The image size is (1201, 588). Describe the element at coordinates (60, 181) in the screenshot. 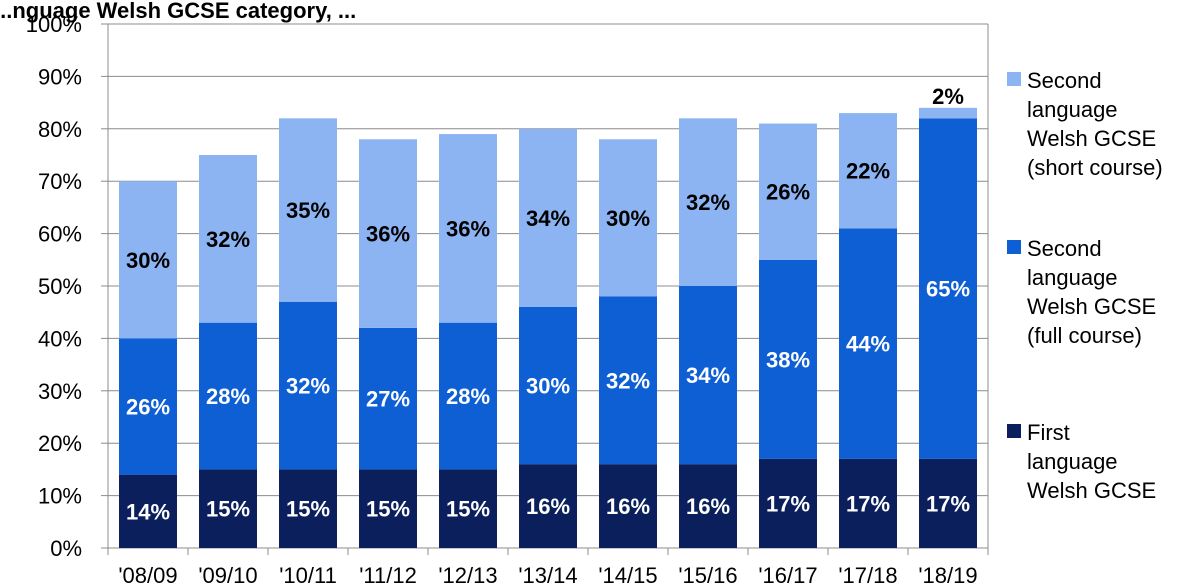

I see `y-tick-label: 70%` at that location.